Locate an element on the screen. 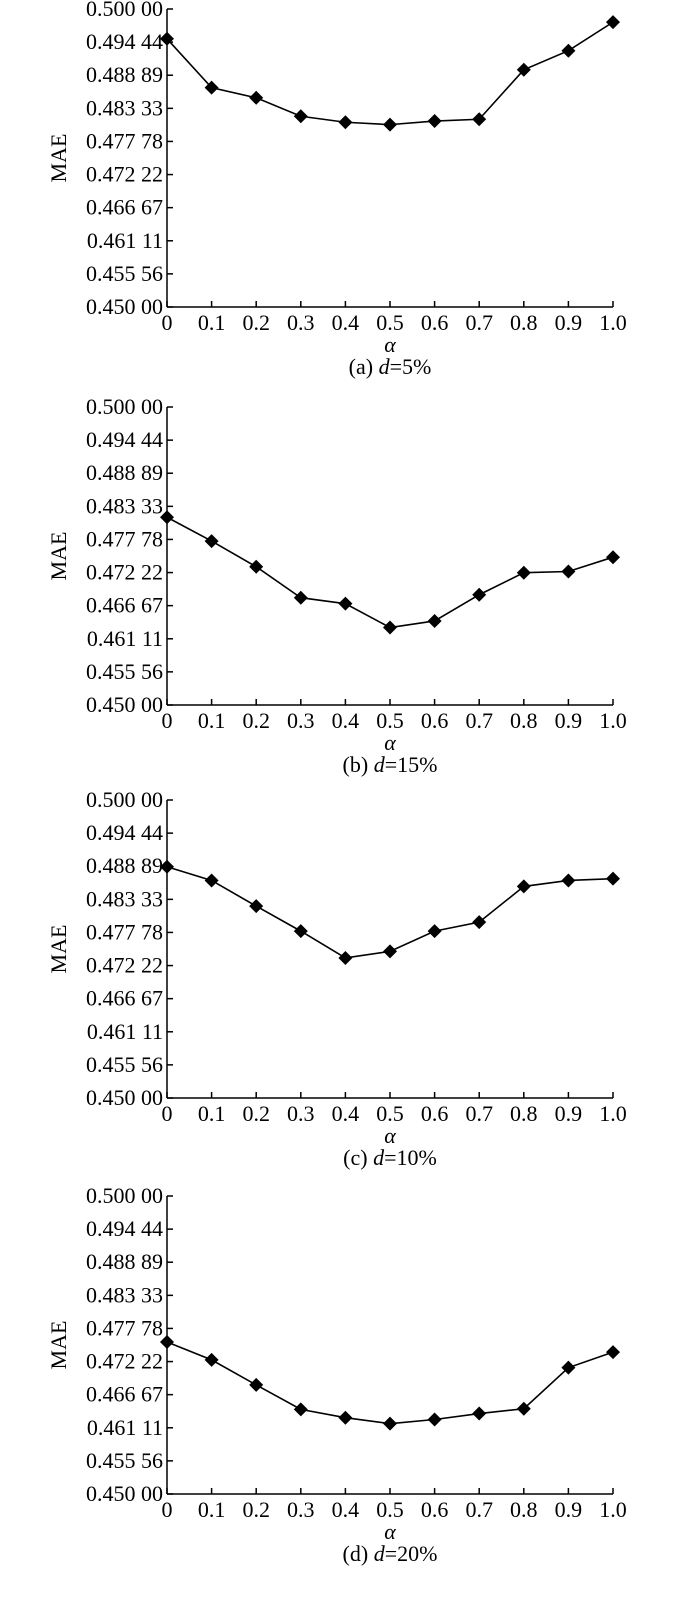  panel-caption: (b) d=15% is located at coordinates (390, 764).